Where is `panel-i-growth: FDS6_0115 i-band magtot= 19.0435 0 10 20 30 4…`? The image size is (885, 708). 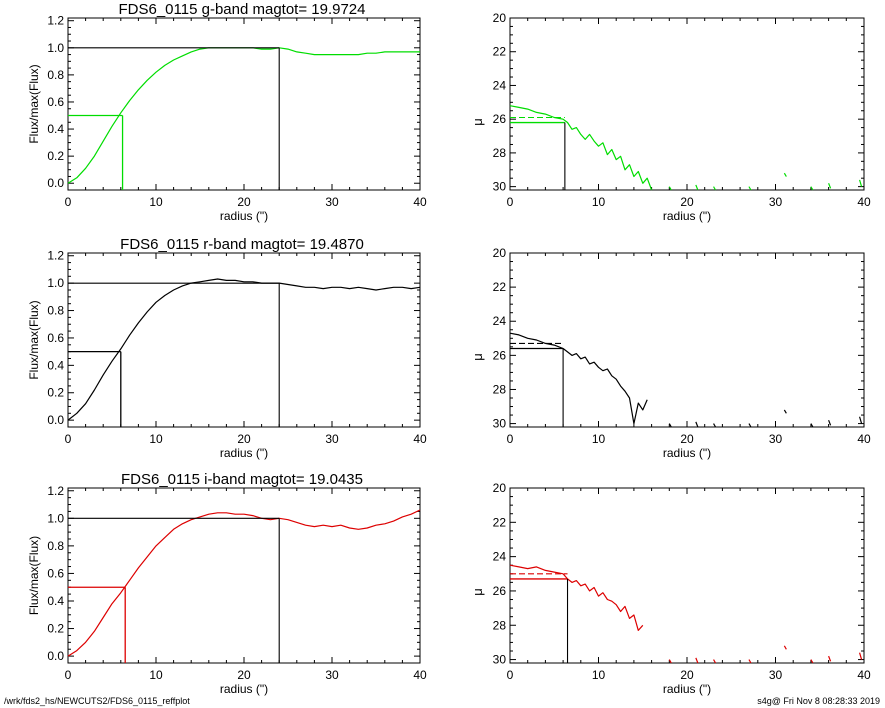
panel-i-growth: FDS6_0115 i-band magtot= 19.0435 0 10 20 30 4… is located at coordinates (227, 583).